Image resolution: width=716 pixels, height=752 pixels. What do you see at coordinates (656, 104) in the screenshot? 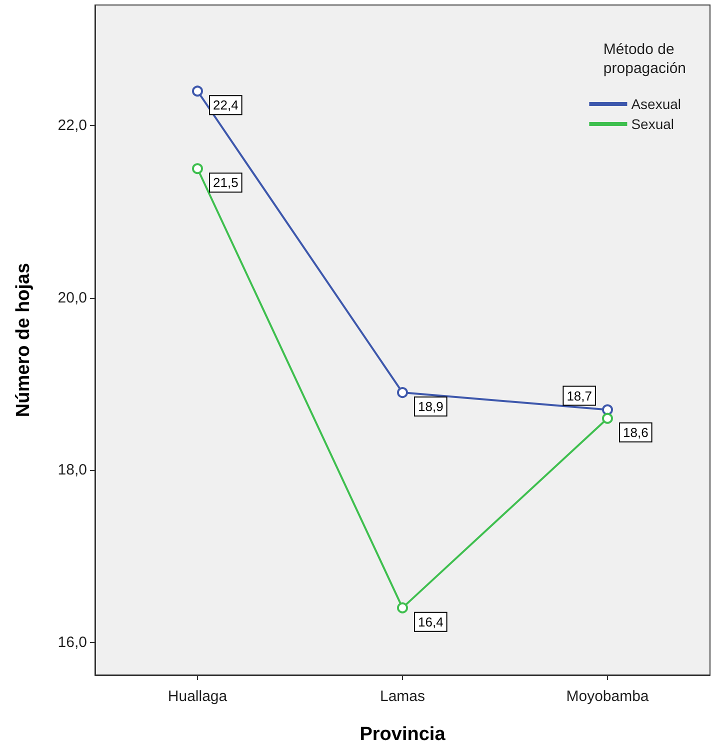
I see `legend-label: Asexual` at bounding box center [656, 104].